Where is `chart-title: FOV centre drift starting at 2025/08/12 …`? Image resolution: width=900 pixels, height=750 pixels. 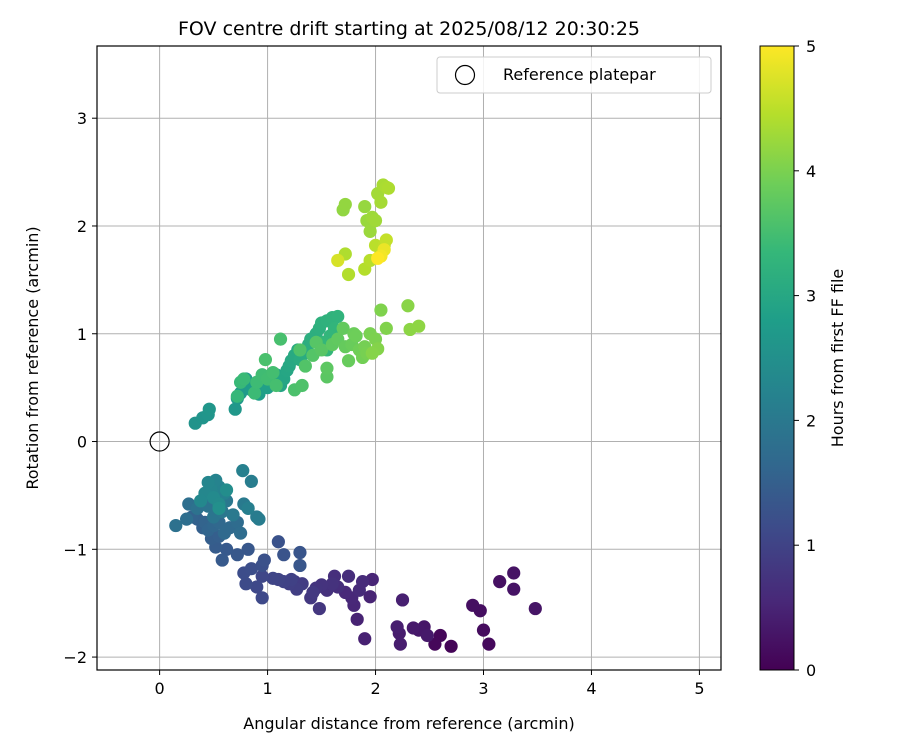 chart-title: FOV centre drift starting at 2025/08/12 … is located at coordinates (409, 29).